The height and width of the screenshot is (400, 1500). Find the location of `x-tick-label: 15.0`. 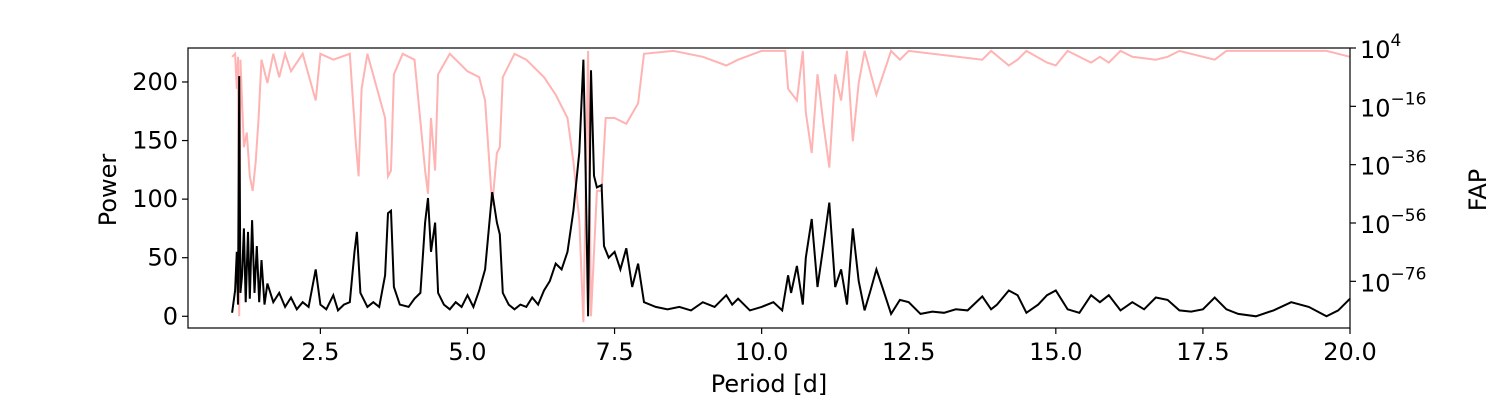

x-tick-label: 15.0 is located at coordinates (1055, 352).